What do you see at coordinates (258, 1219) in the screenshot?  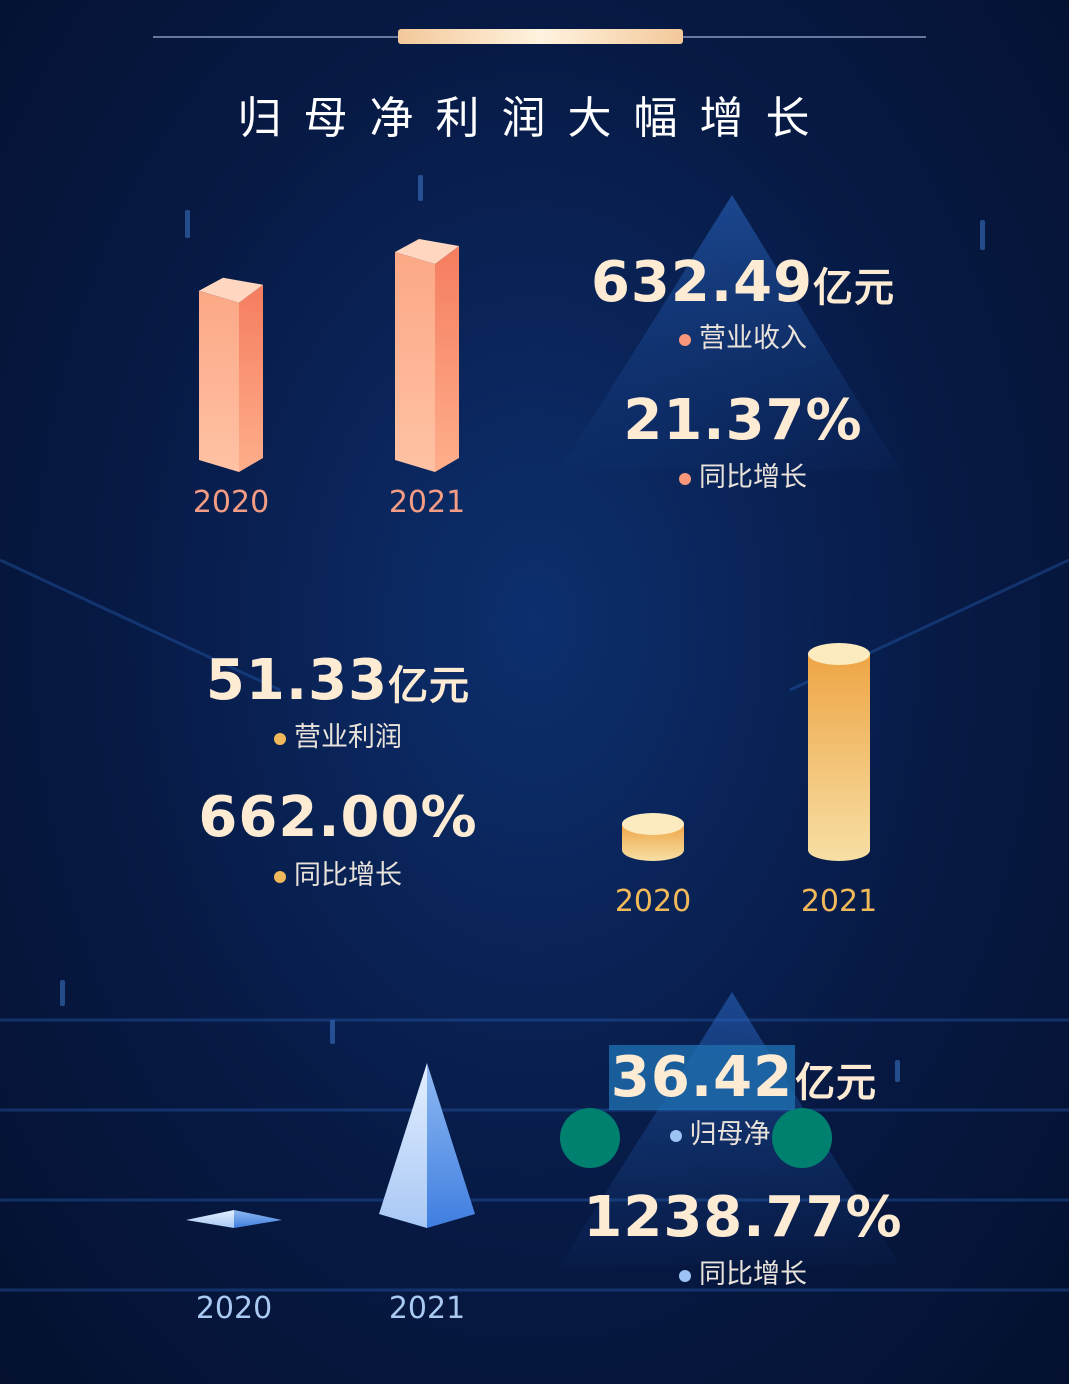 I see `net-bar-2020-right` at bounding box center [258, 1219].